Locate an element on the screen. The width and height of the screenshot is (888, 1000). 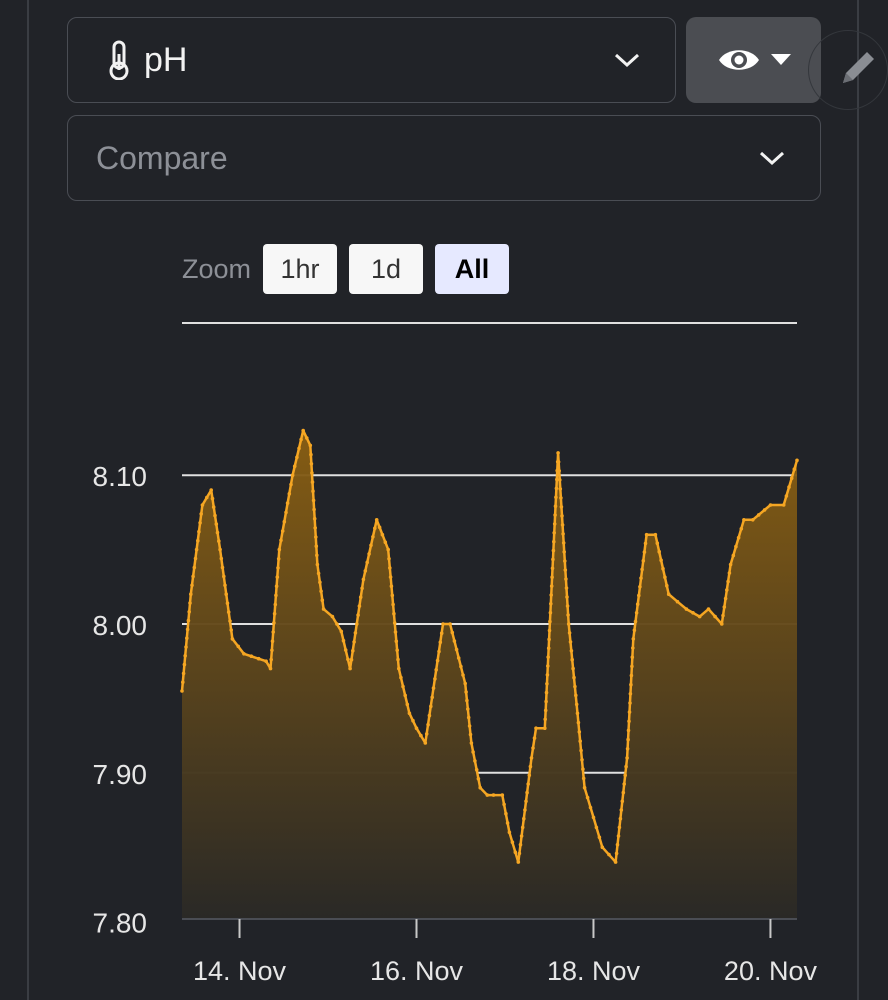
x-tick-label: 16. Nov is located at coordinates (417, 971).